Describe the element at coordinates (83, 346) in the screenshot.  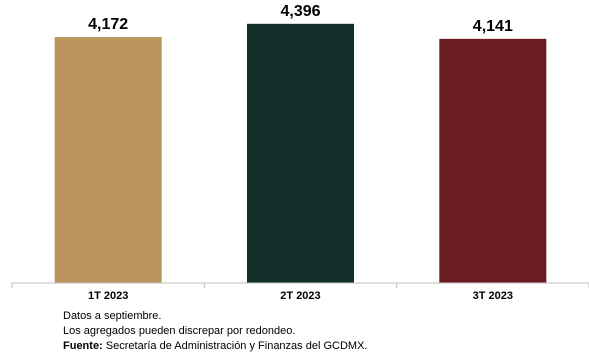
I see `source-label: Fuente:` at that location.